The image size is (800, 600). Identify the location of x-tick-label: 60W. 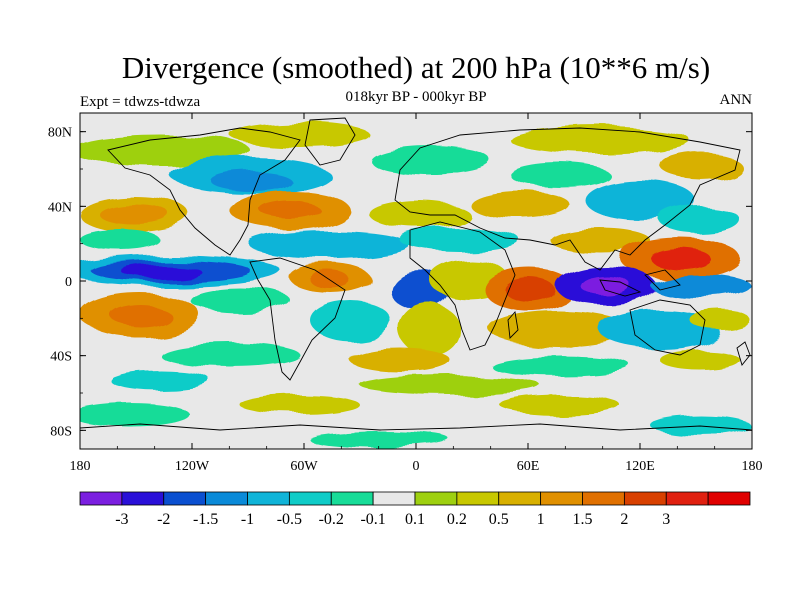
(304, 466).